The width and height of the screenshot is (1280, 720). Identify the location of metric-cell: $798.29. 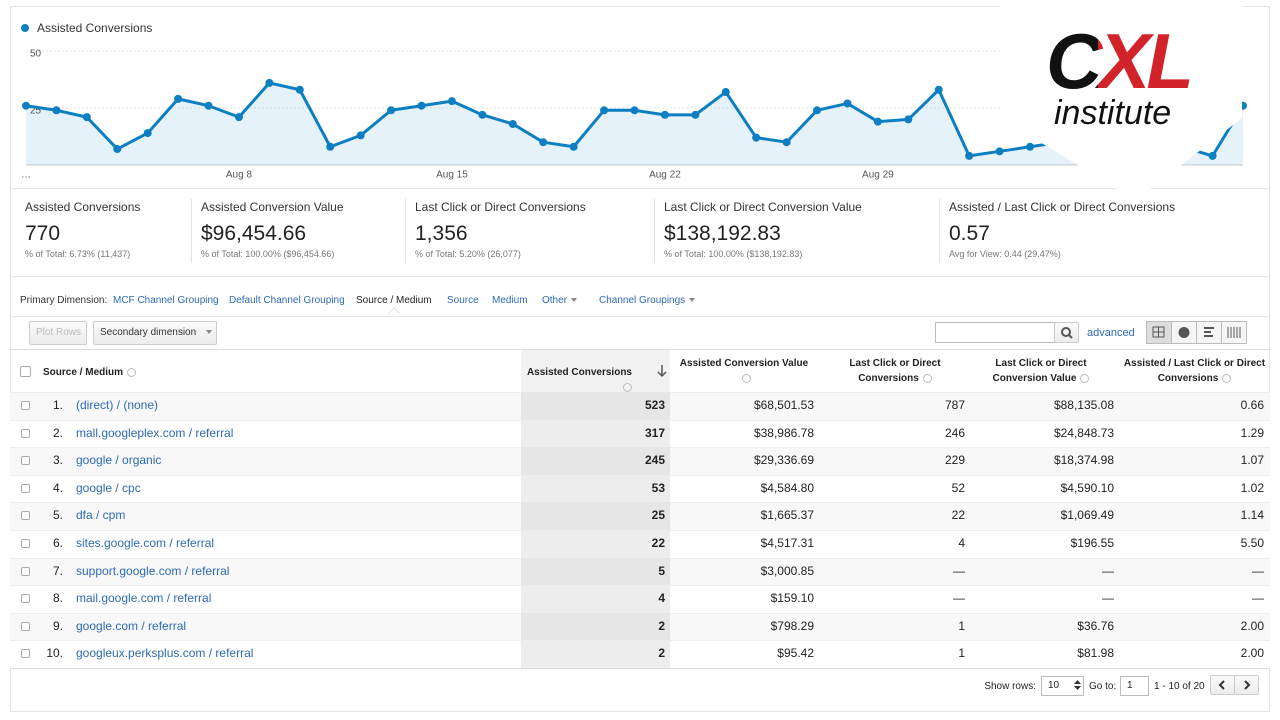
(792, 625).